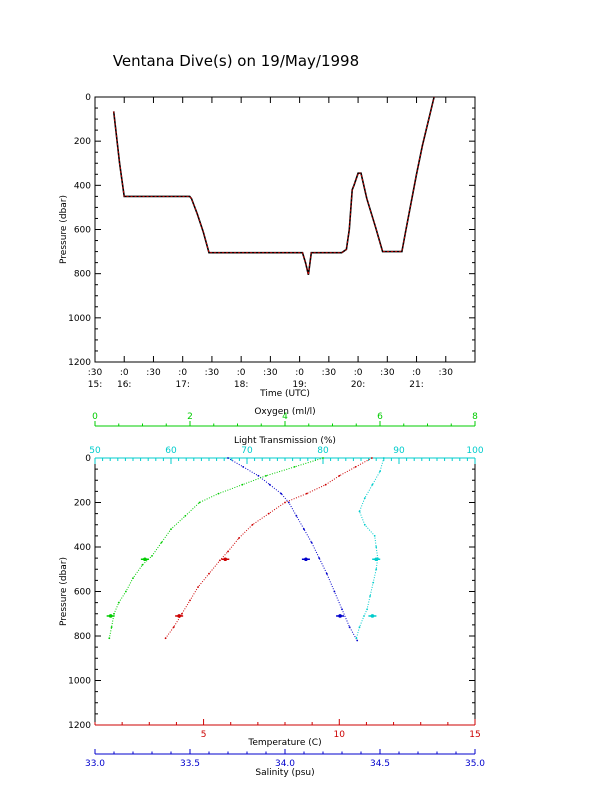 This screenshot has height=785, width=612. Describe the element at coordinates (79, 726) in the screenshot. I see `profile-pressure-tick-label: 1200` at that location.